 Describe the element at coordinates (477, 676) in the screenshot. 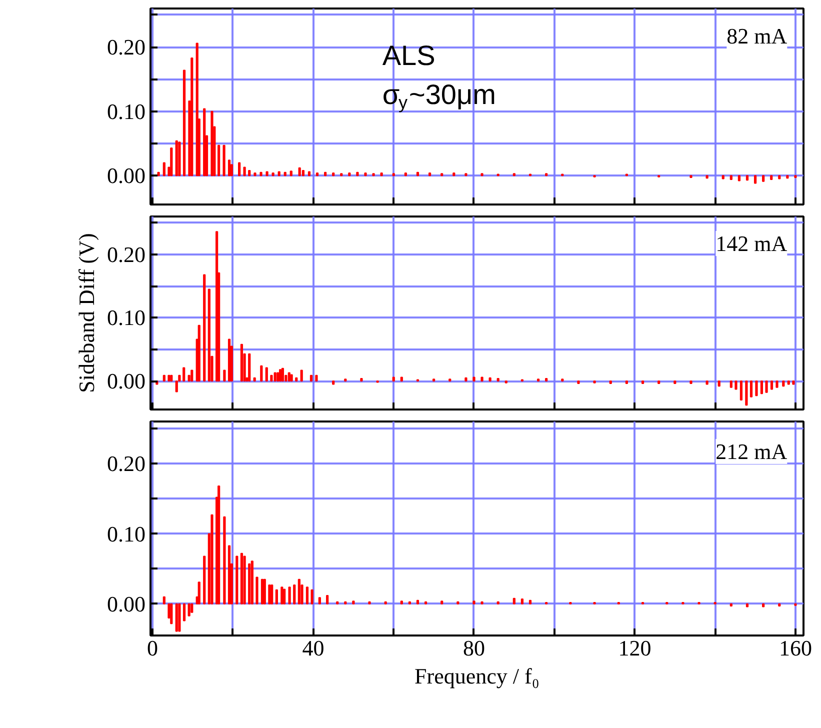

I see `x-axis-title: Frequency / f₀` at that location.